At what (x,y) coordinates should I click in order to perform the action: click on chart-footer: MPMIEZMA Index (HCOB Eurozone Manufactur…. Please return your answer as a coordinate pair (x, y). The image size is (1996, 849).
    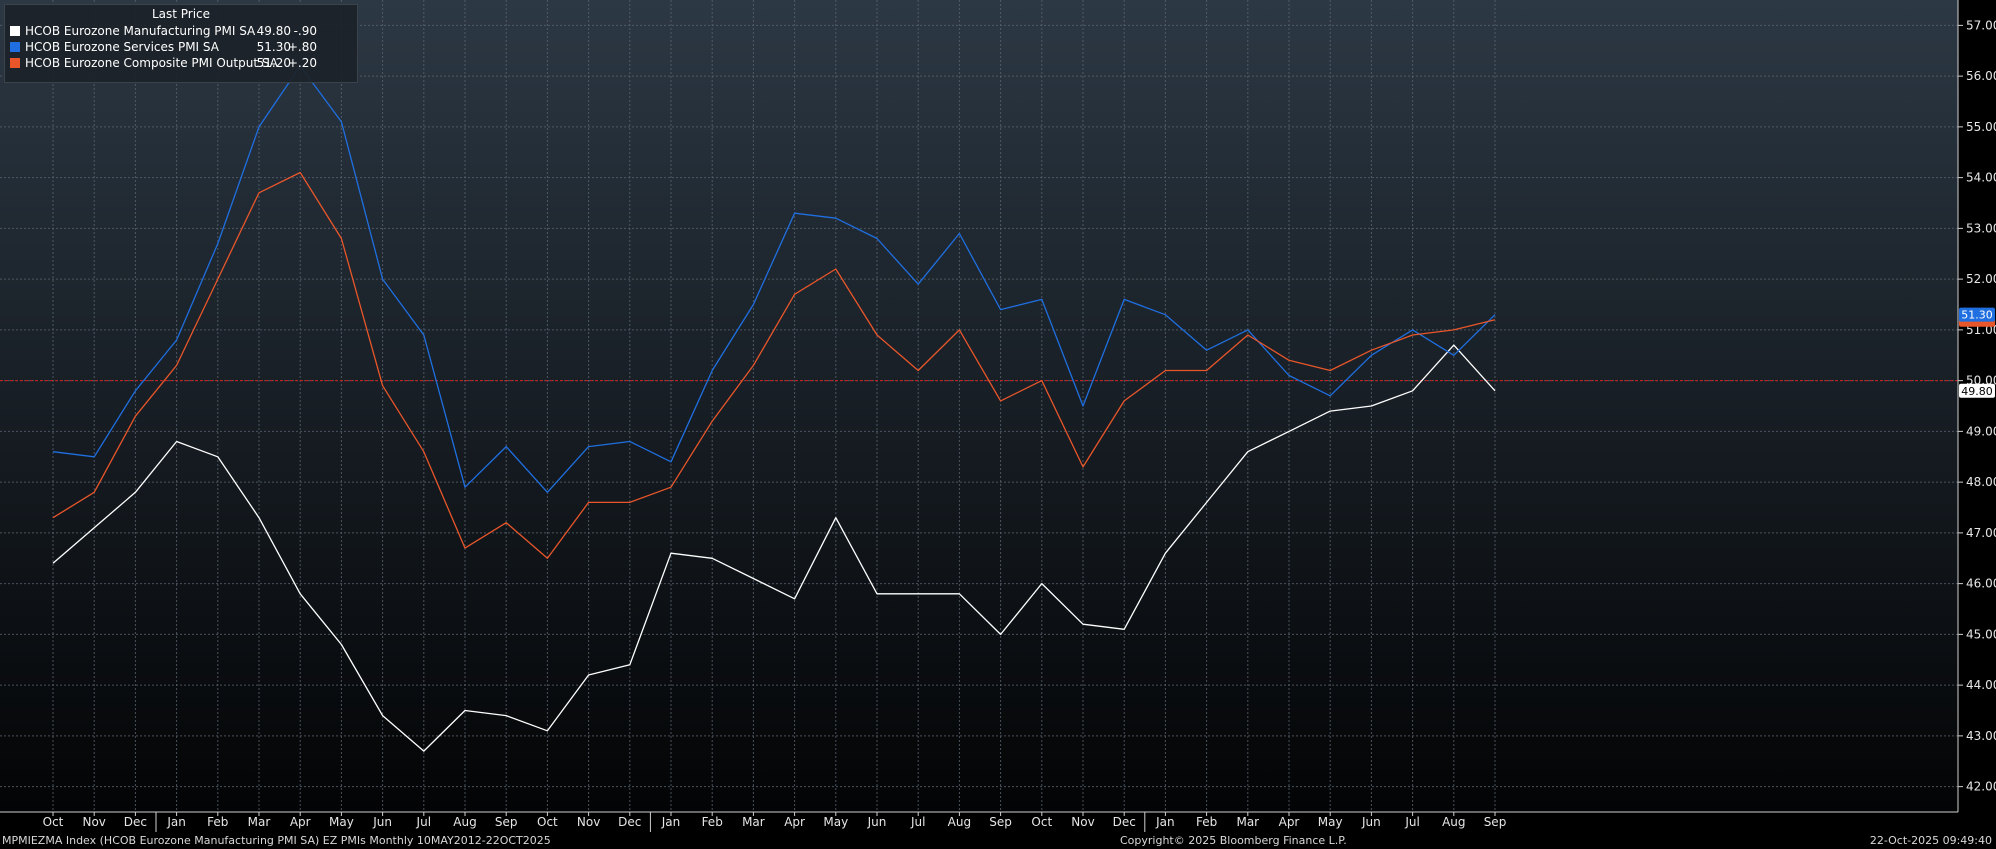
    Looking at the image, I should click on (998, 840).